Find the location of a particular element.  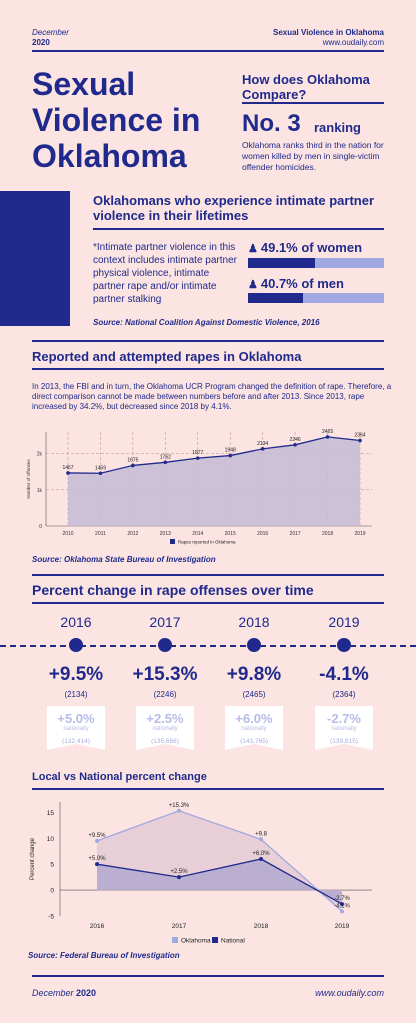

oklahoma-line is located at coordinates (219, 861).